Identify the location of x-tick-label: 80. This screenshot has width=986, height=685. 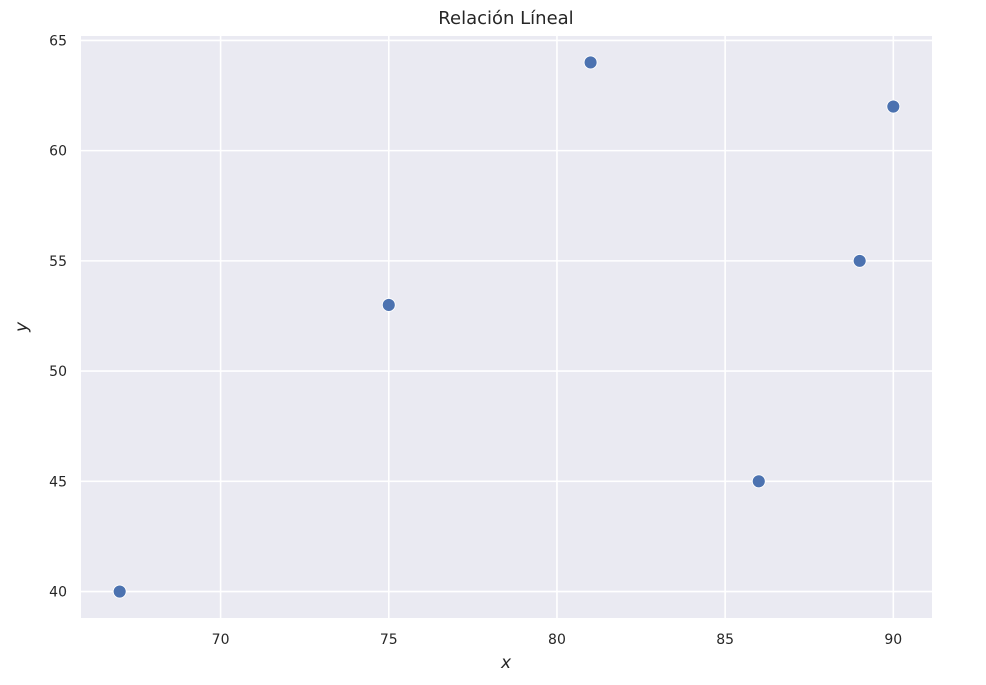
(557, 640).